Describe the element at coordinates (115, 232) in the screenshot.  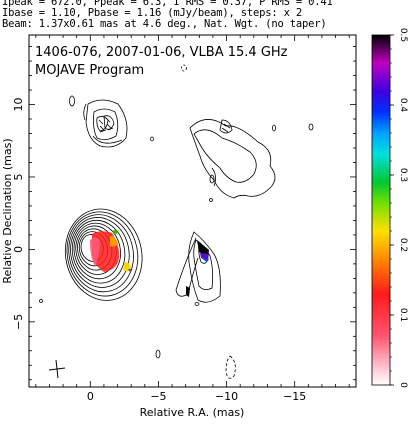
I see `core-pol-green` at that location.